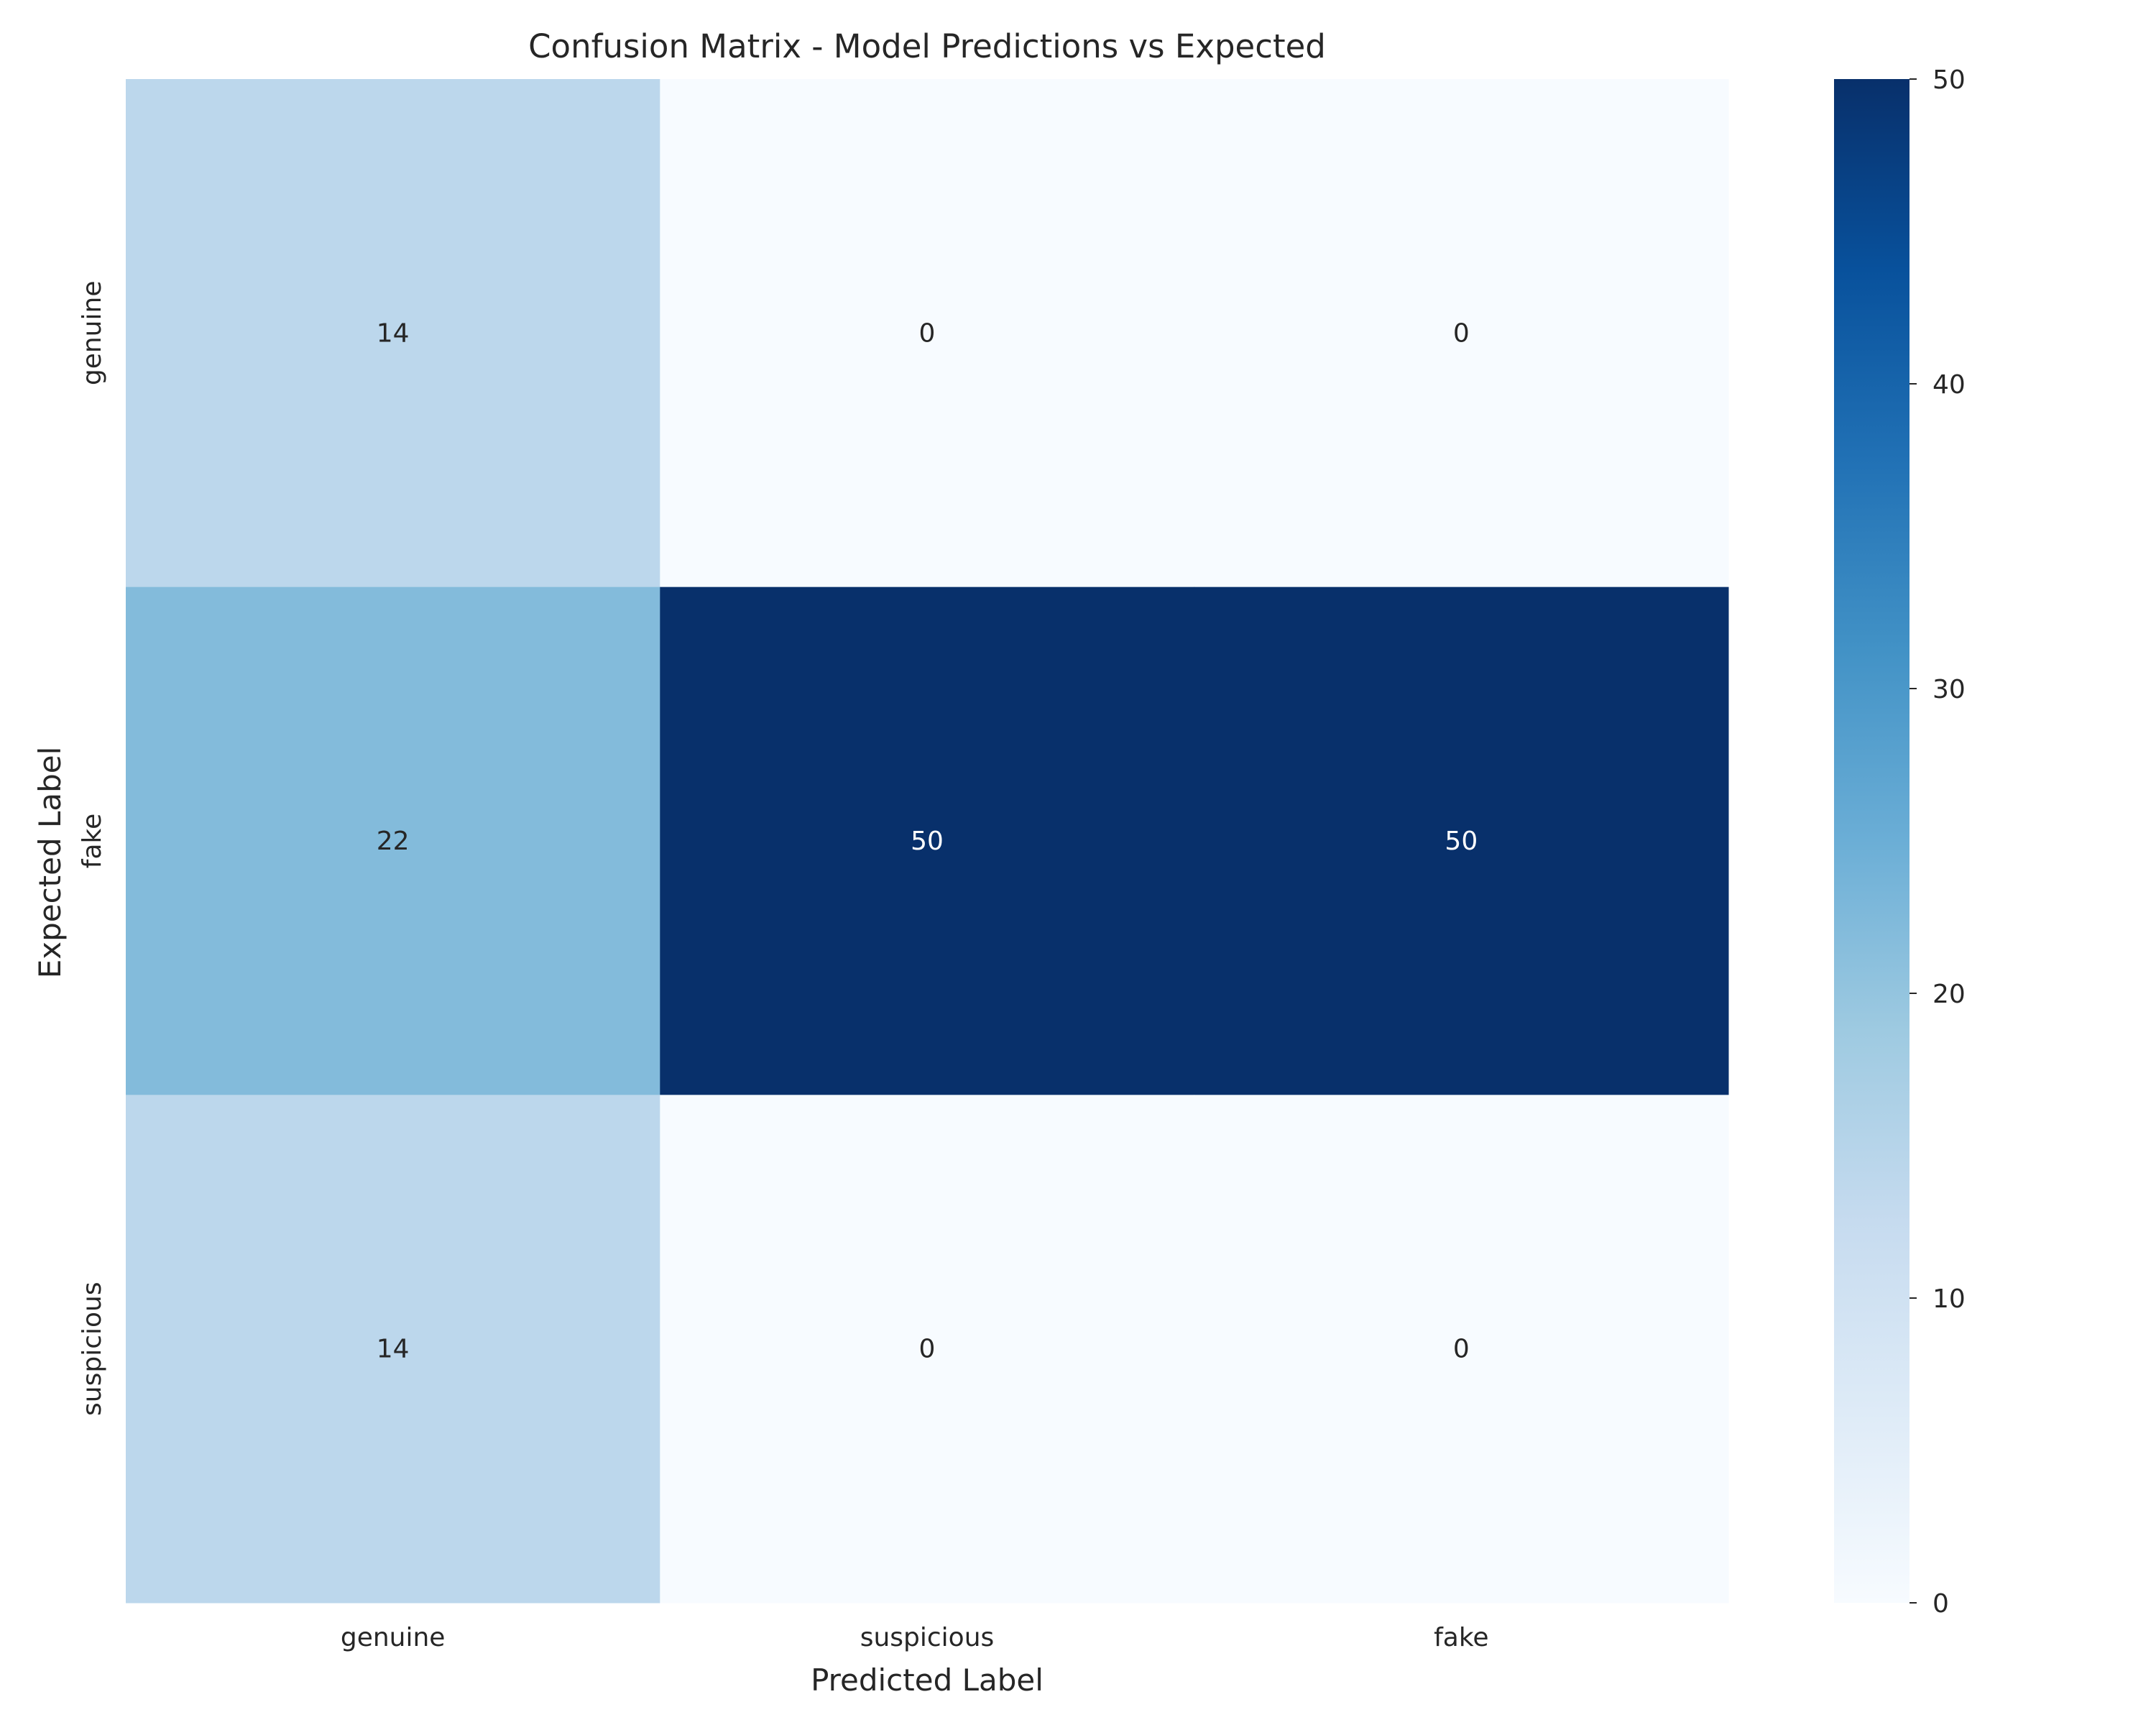 The width and height of the screenshot is (2156, 1725). What do you see at coordinates (93, 333) in the screenshot?
I see `y-tick-label: genuine` at bounding box center [93, 333].